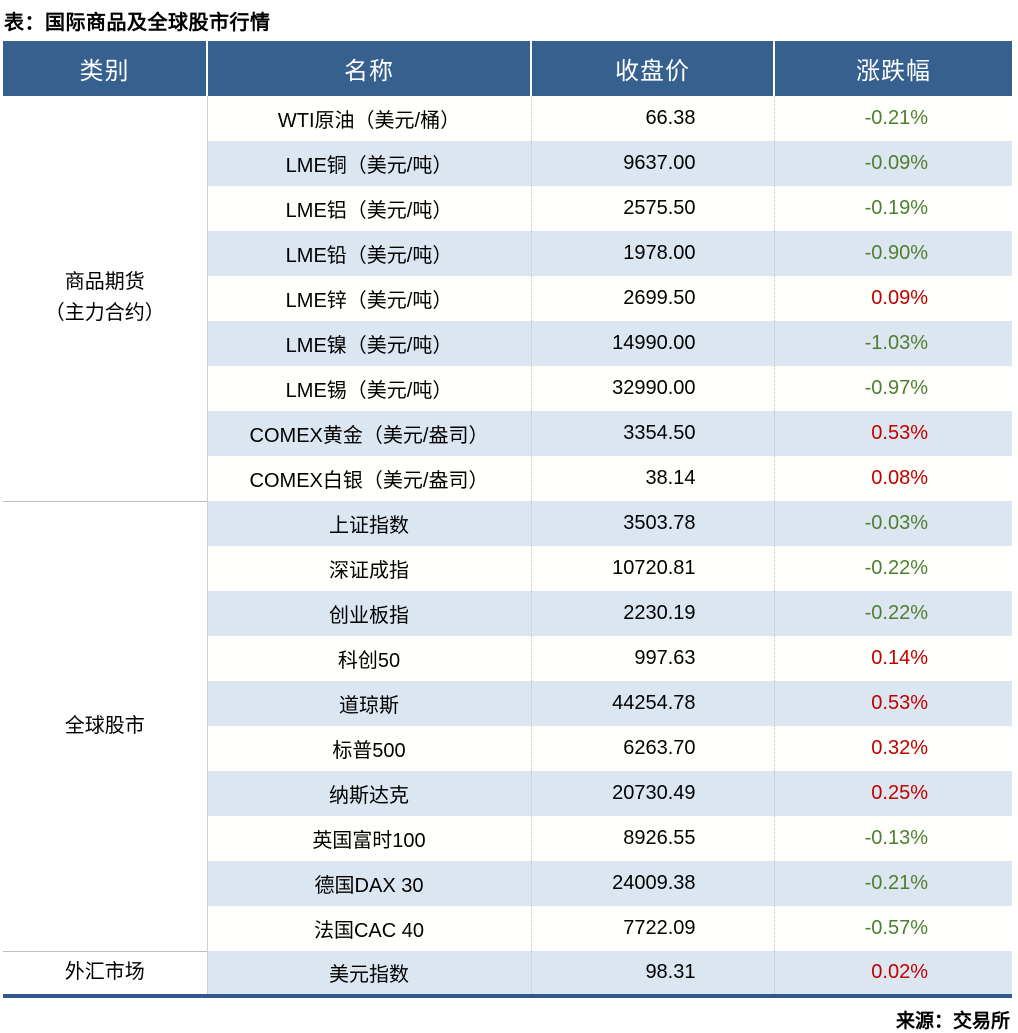 Image resolution: width=1018 pixels, height=1033 pixels. What do you see at coordinates (653, 928) in the screenshot?
I see `close-price: 7722.09` at bounding box center [653, 928].